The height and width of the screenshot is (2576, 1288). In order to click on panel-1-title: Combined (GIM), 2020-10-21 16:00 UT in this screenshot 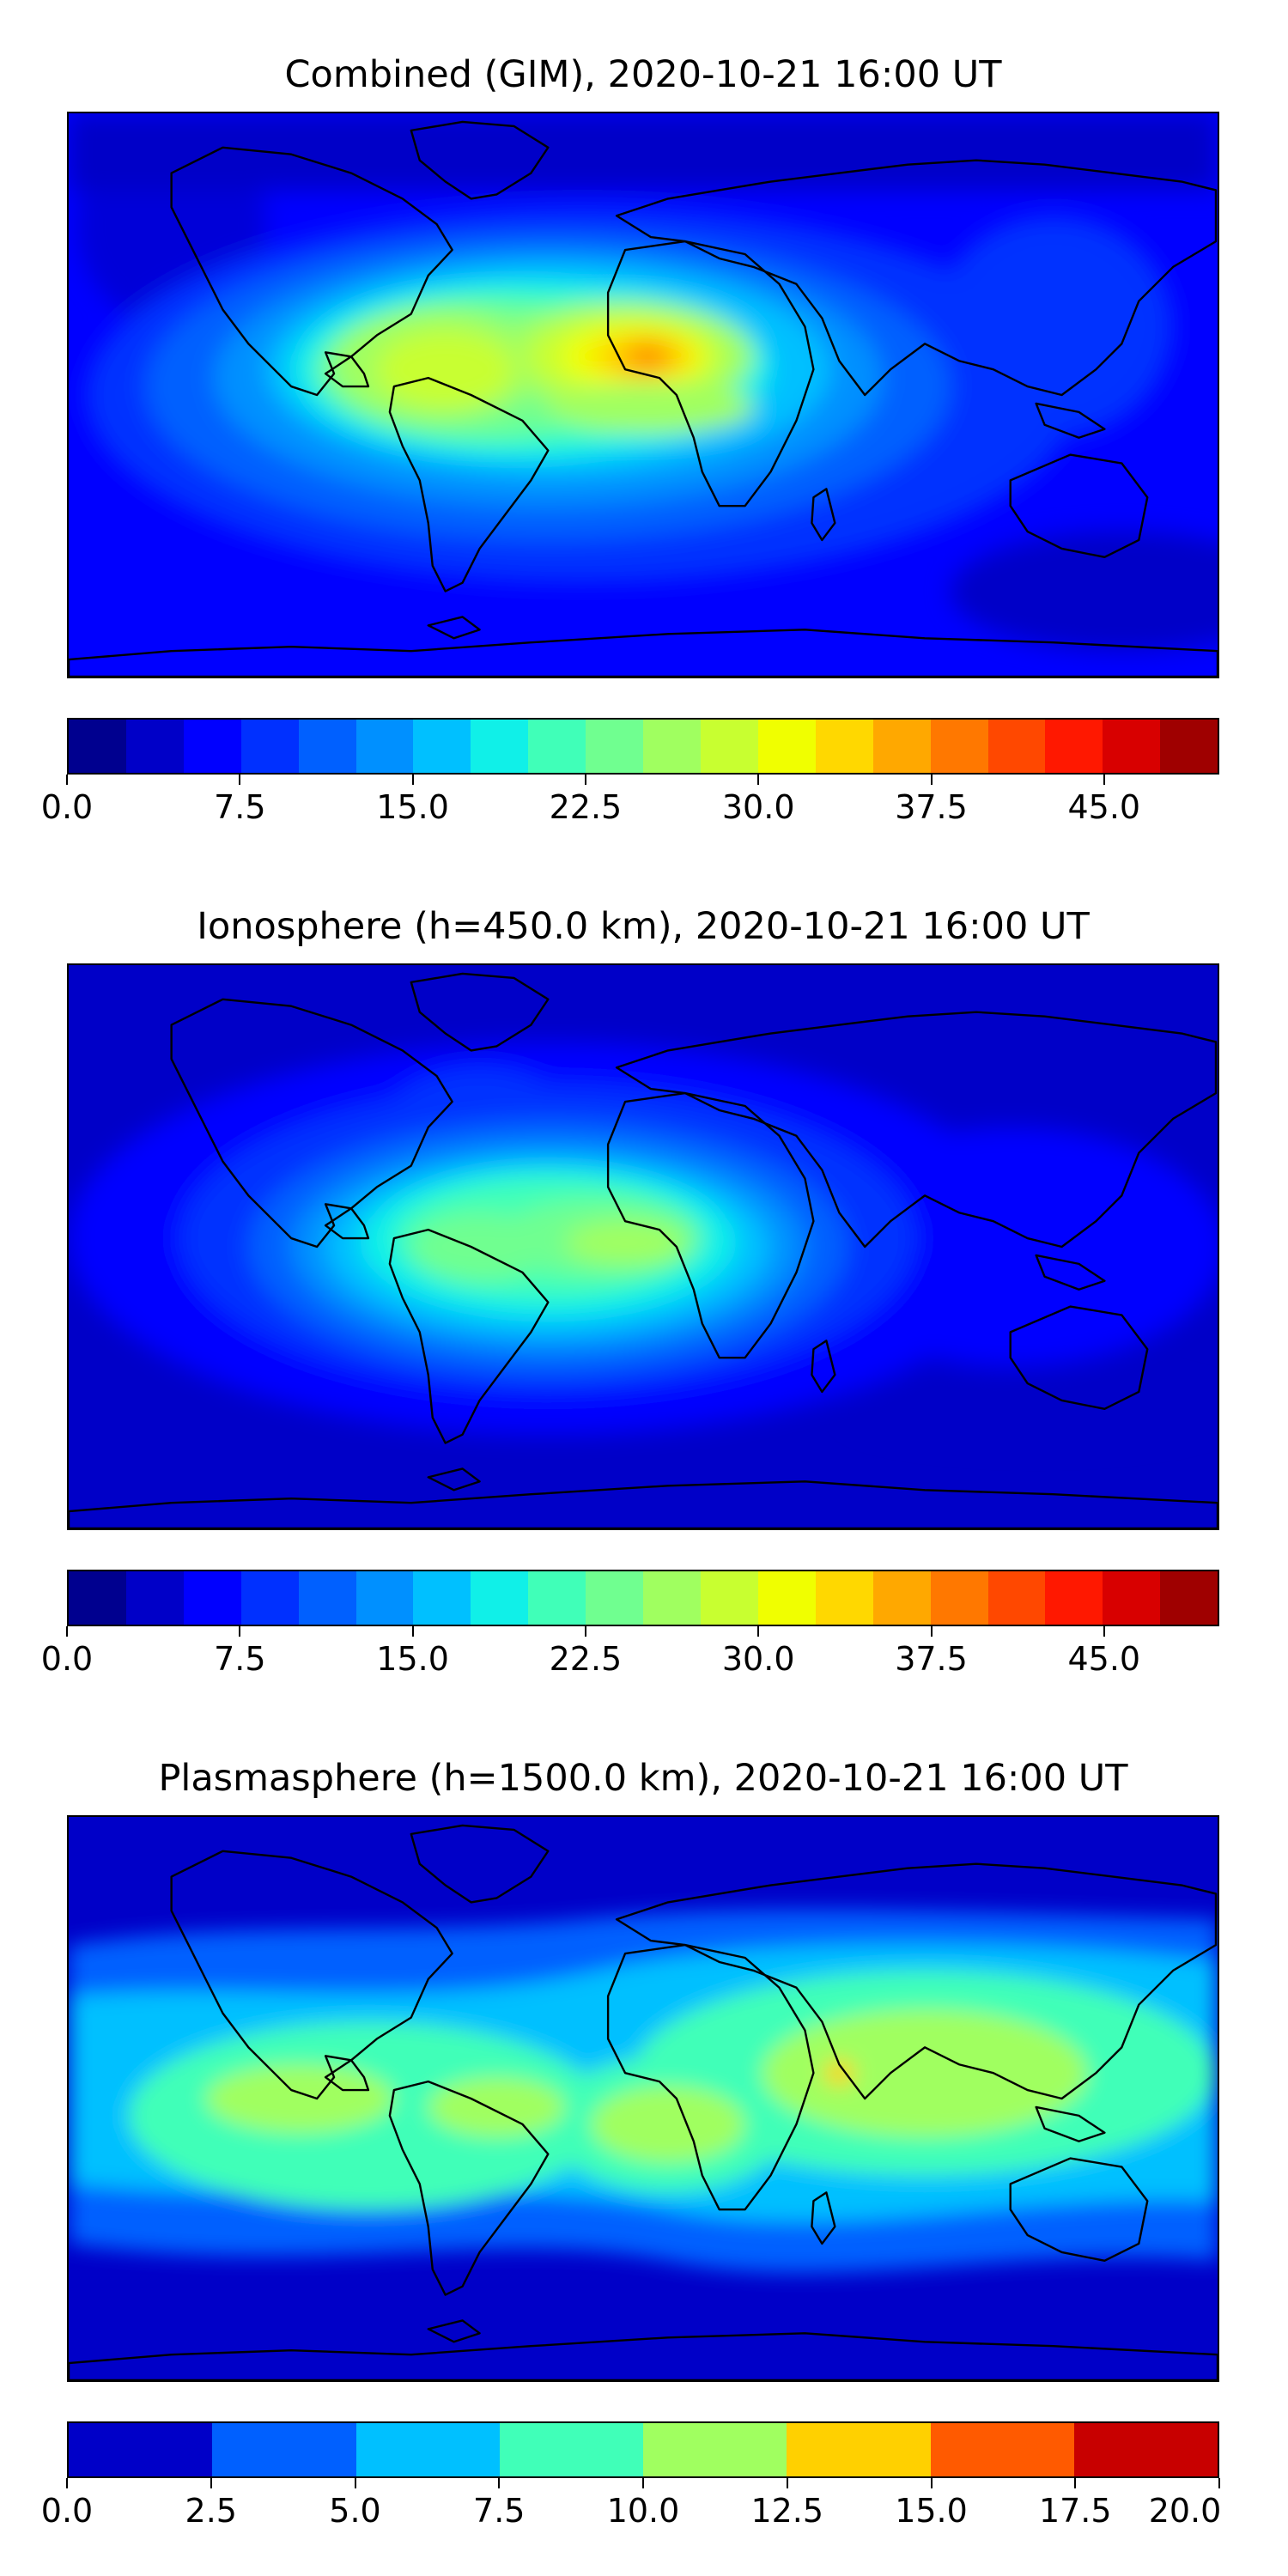, I will do `click(643, 74)`.